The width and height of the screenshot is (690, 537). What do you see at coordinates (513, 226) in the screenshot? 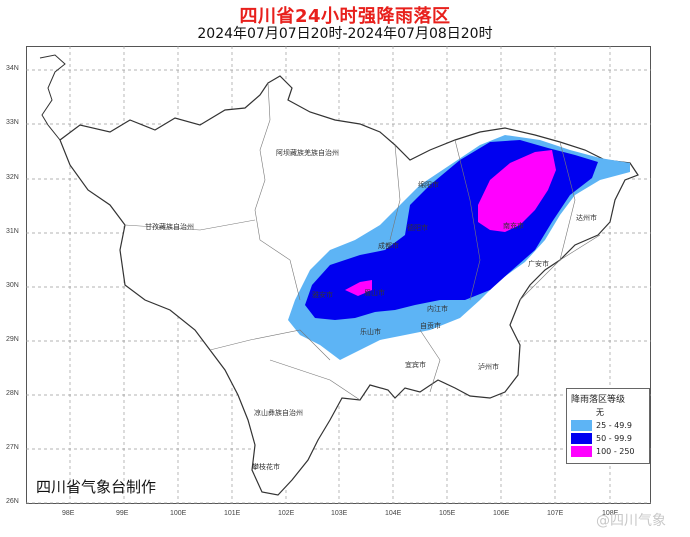
I see `place-label: 南充市` at bounding box center [513, 226].